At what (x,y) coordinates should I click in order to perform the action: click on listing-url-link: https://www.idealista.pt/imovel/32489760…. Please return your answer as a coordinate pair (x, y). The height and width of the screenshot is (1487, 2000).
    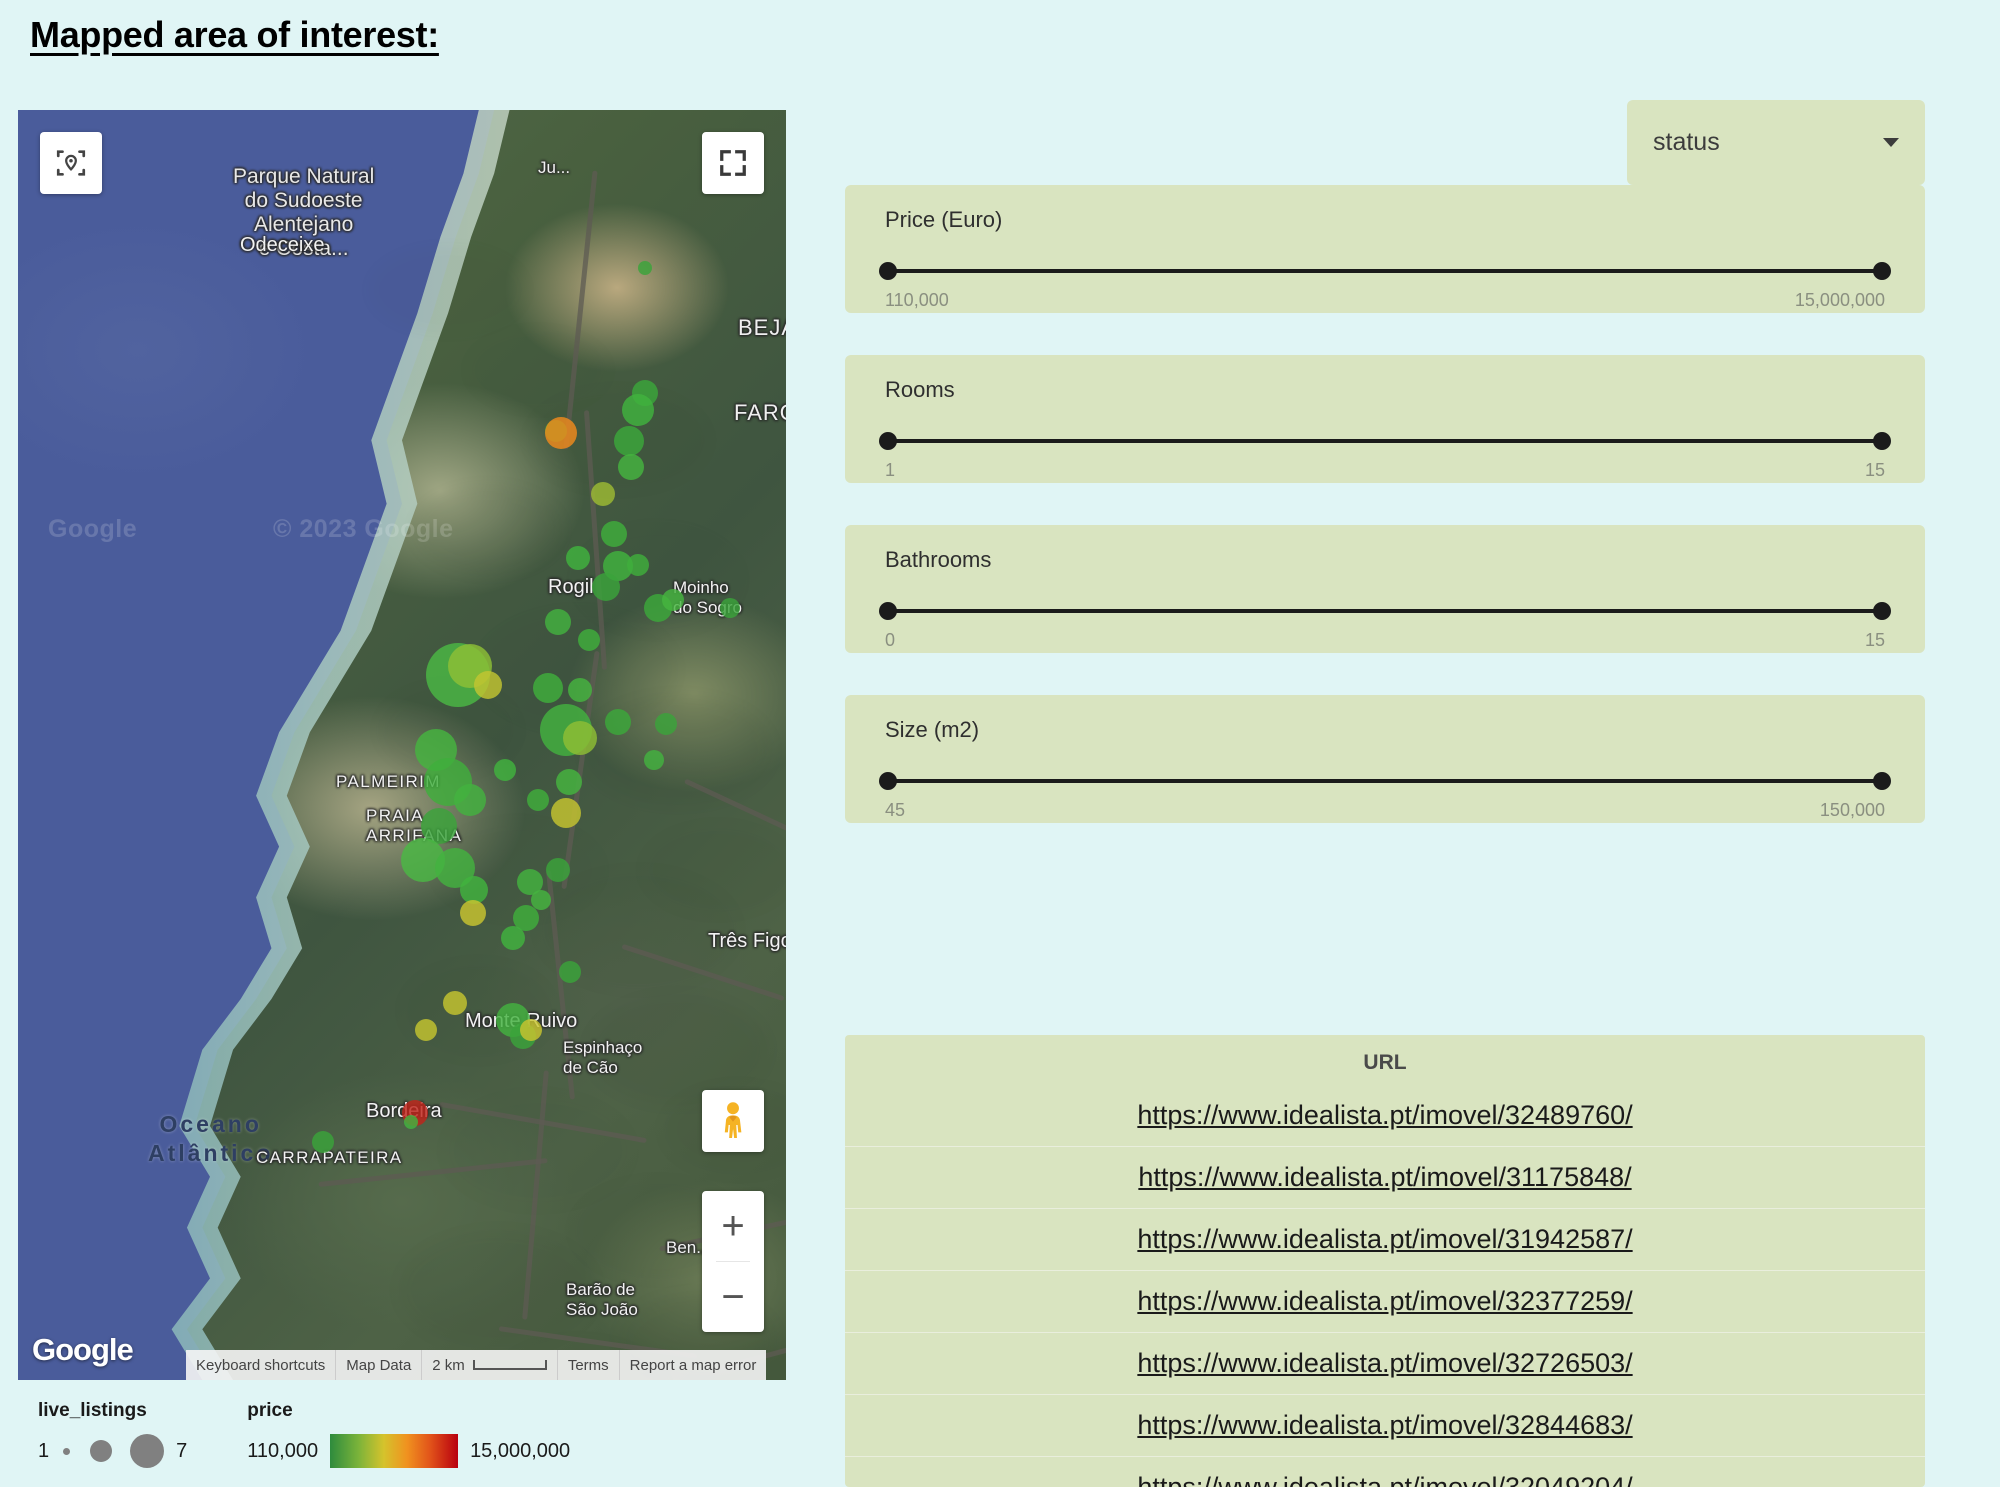
    Looking at the image, I should click on (1385, 1115).